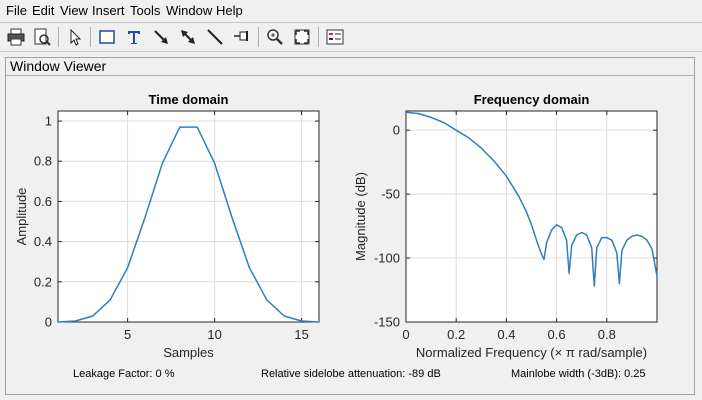 This screenshot has height=400, width=702. What do you see at coordinates (43, 10) in the screenshot?
I see `menu-edit: Edit` at bounding box center [43, 10].